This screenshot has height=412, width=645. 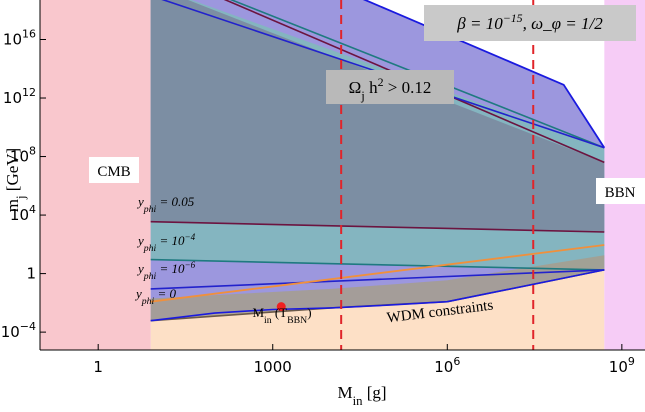 What do you see at coordinates (624, 175) in the screenshot?
I see `bbn-region` at bounding box center [624, 175].